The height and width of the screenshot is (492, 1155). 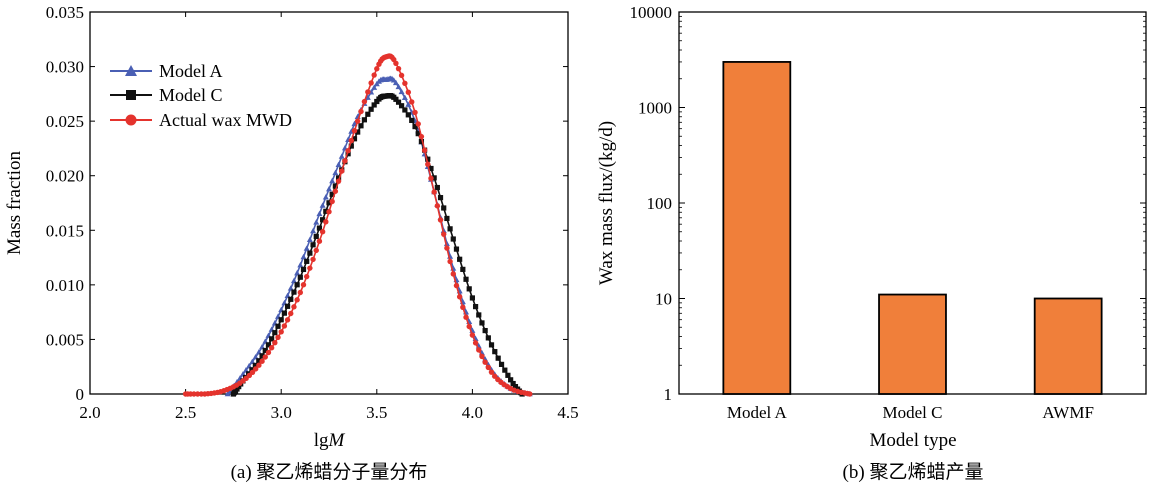 What do you see at coordinates (567, 412) in the screenshot?
I see `x-tick-label: 4.5` at bounding box center [567, 412].